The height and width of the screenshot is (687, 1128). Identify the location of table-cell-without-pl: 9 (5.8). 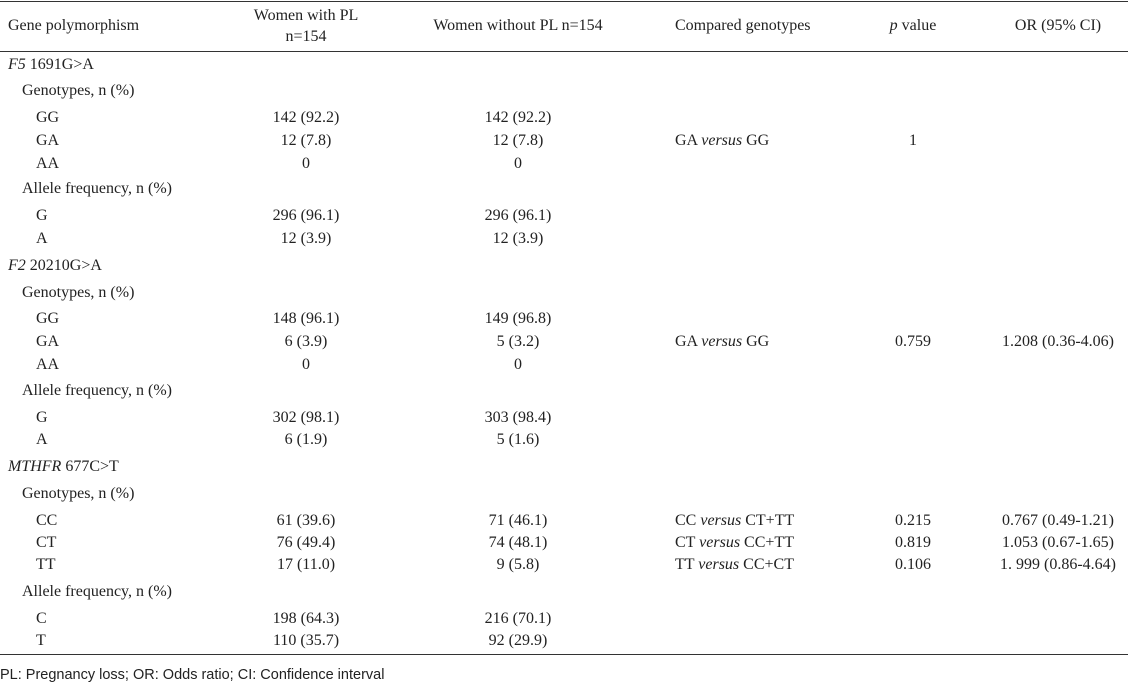
(518, 564).